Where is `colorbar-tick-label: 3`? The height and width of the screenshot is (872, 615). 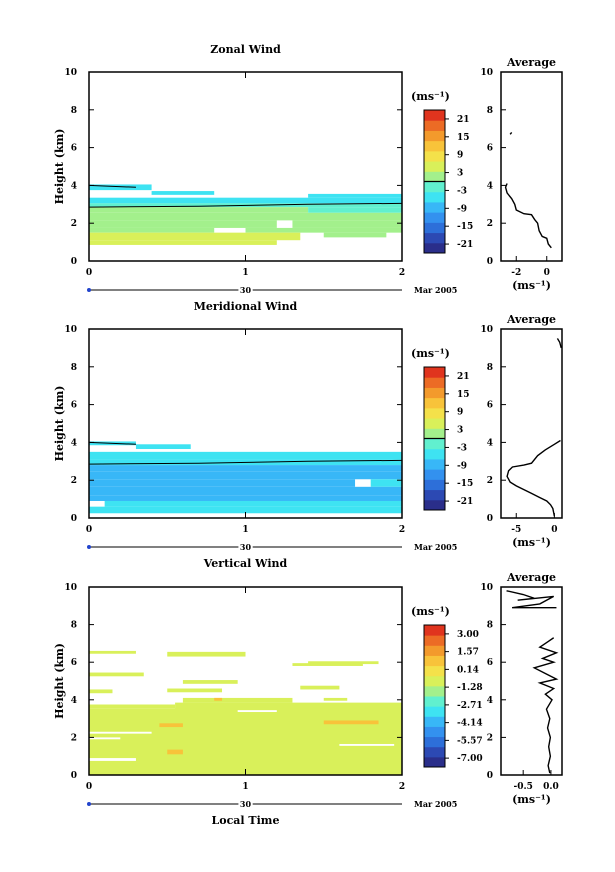 colorbar-tick-label: 3 is located at coordinates (460, 174).